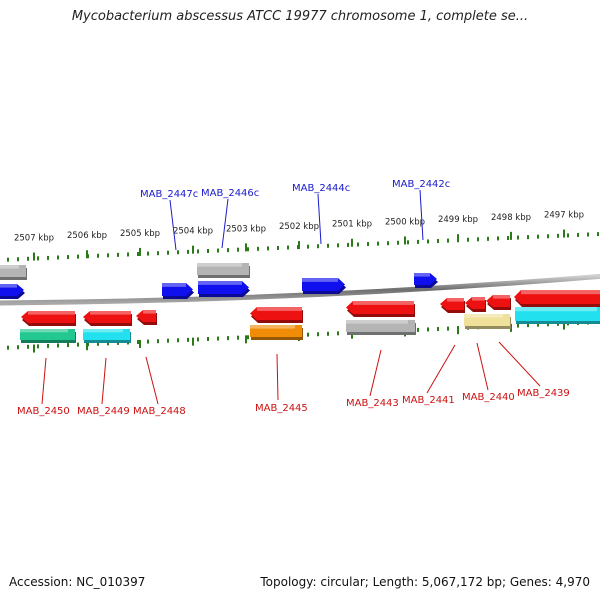 This screenshot has height=600, width=600. I want to click on tick-label: 2507 kbp, so click(34, 239).